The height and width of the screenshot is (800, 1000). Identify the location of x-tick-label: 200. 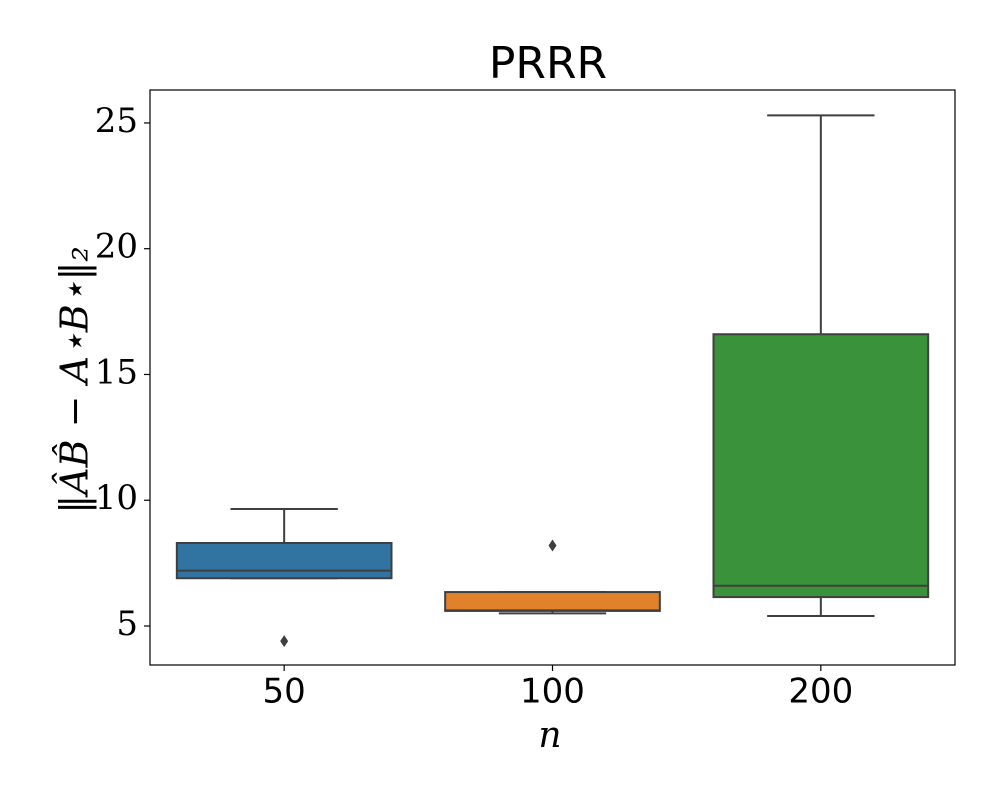
(820, 692).